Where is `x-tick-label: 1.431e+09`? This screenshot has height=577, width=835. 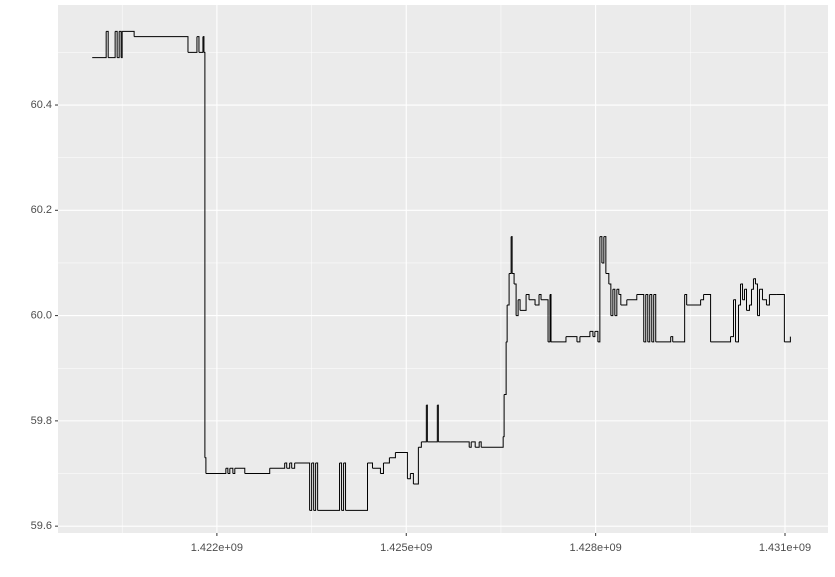 x-tick-label: 1.431e+09 is located at coordinates (785, 548).